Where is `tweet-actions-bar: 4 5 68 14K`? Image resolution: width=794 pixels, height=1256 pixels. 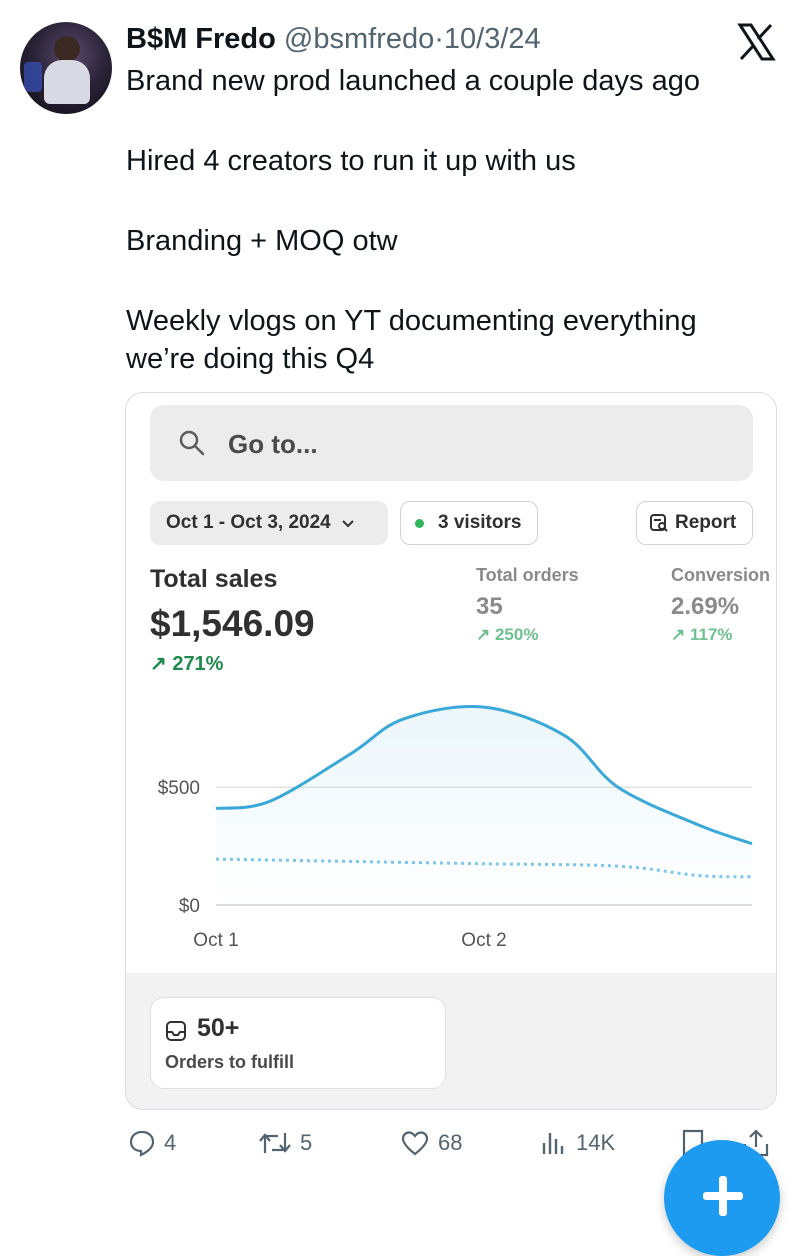
tweet-actions-bar: 4 5 68 14K is located at coordinates (397, 1143).